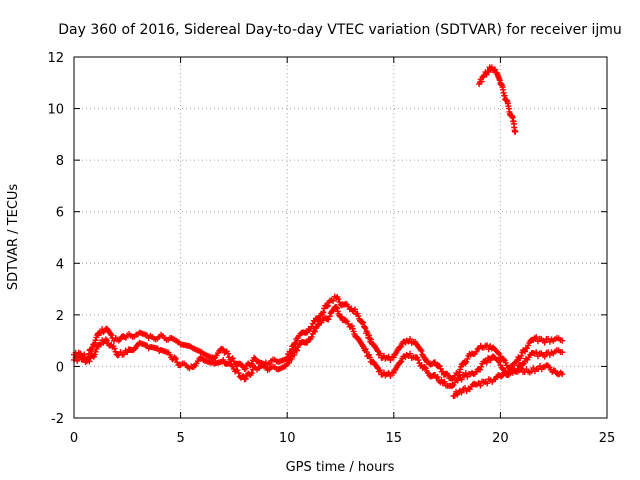  I want to click on y-tick-label: 10, so click(55, 110).